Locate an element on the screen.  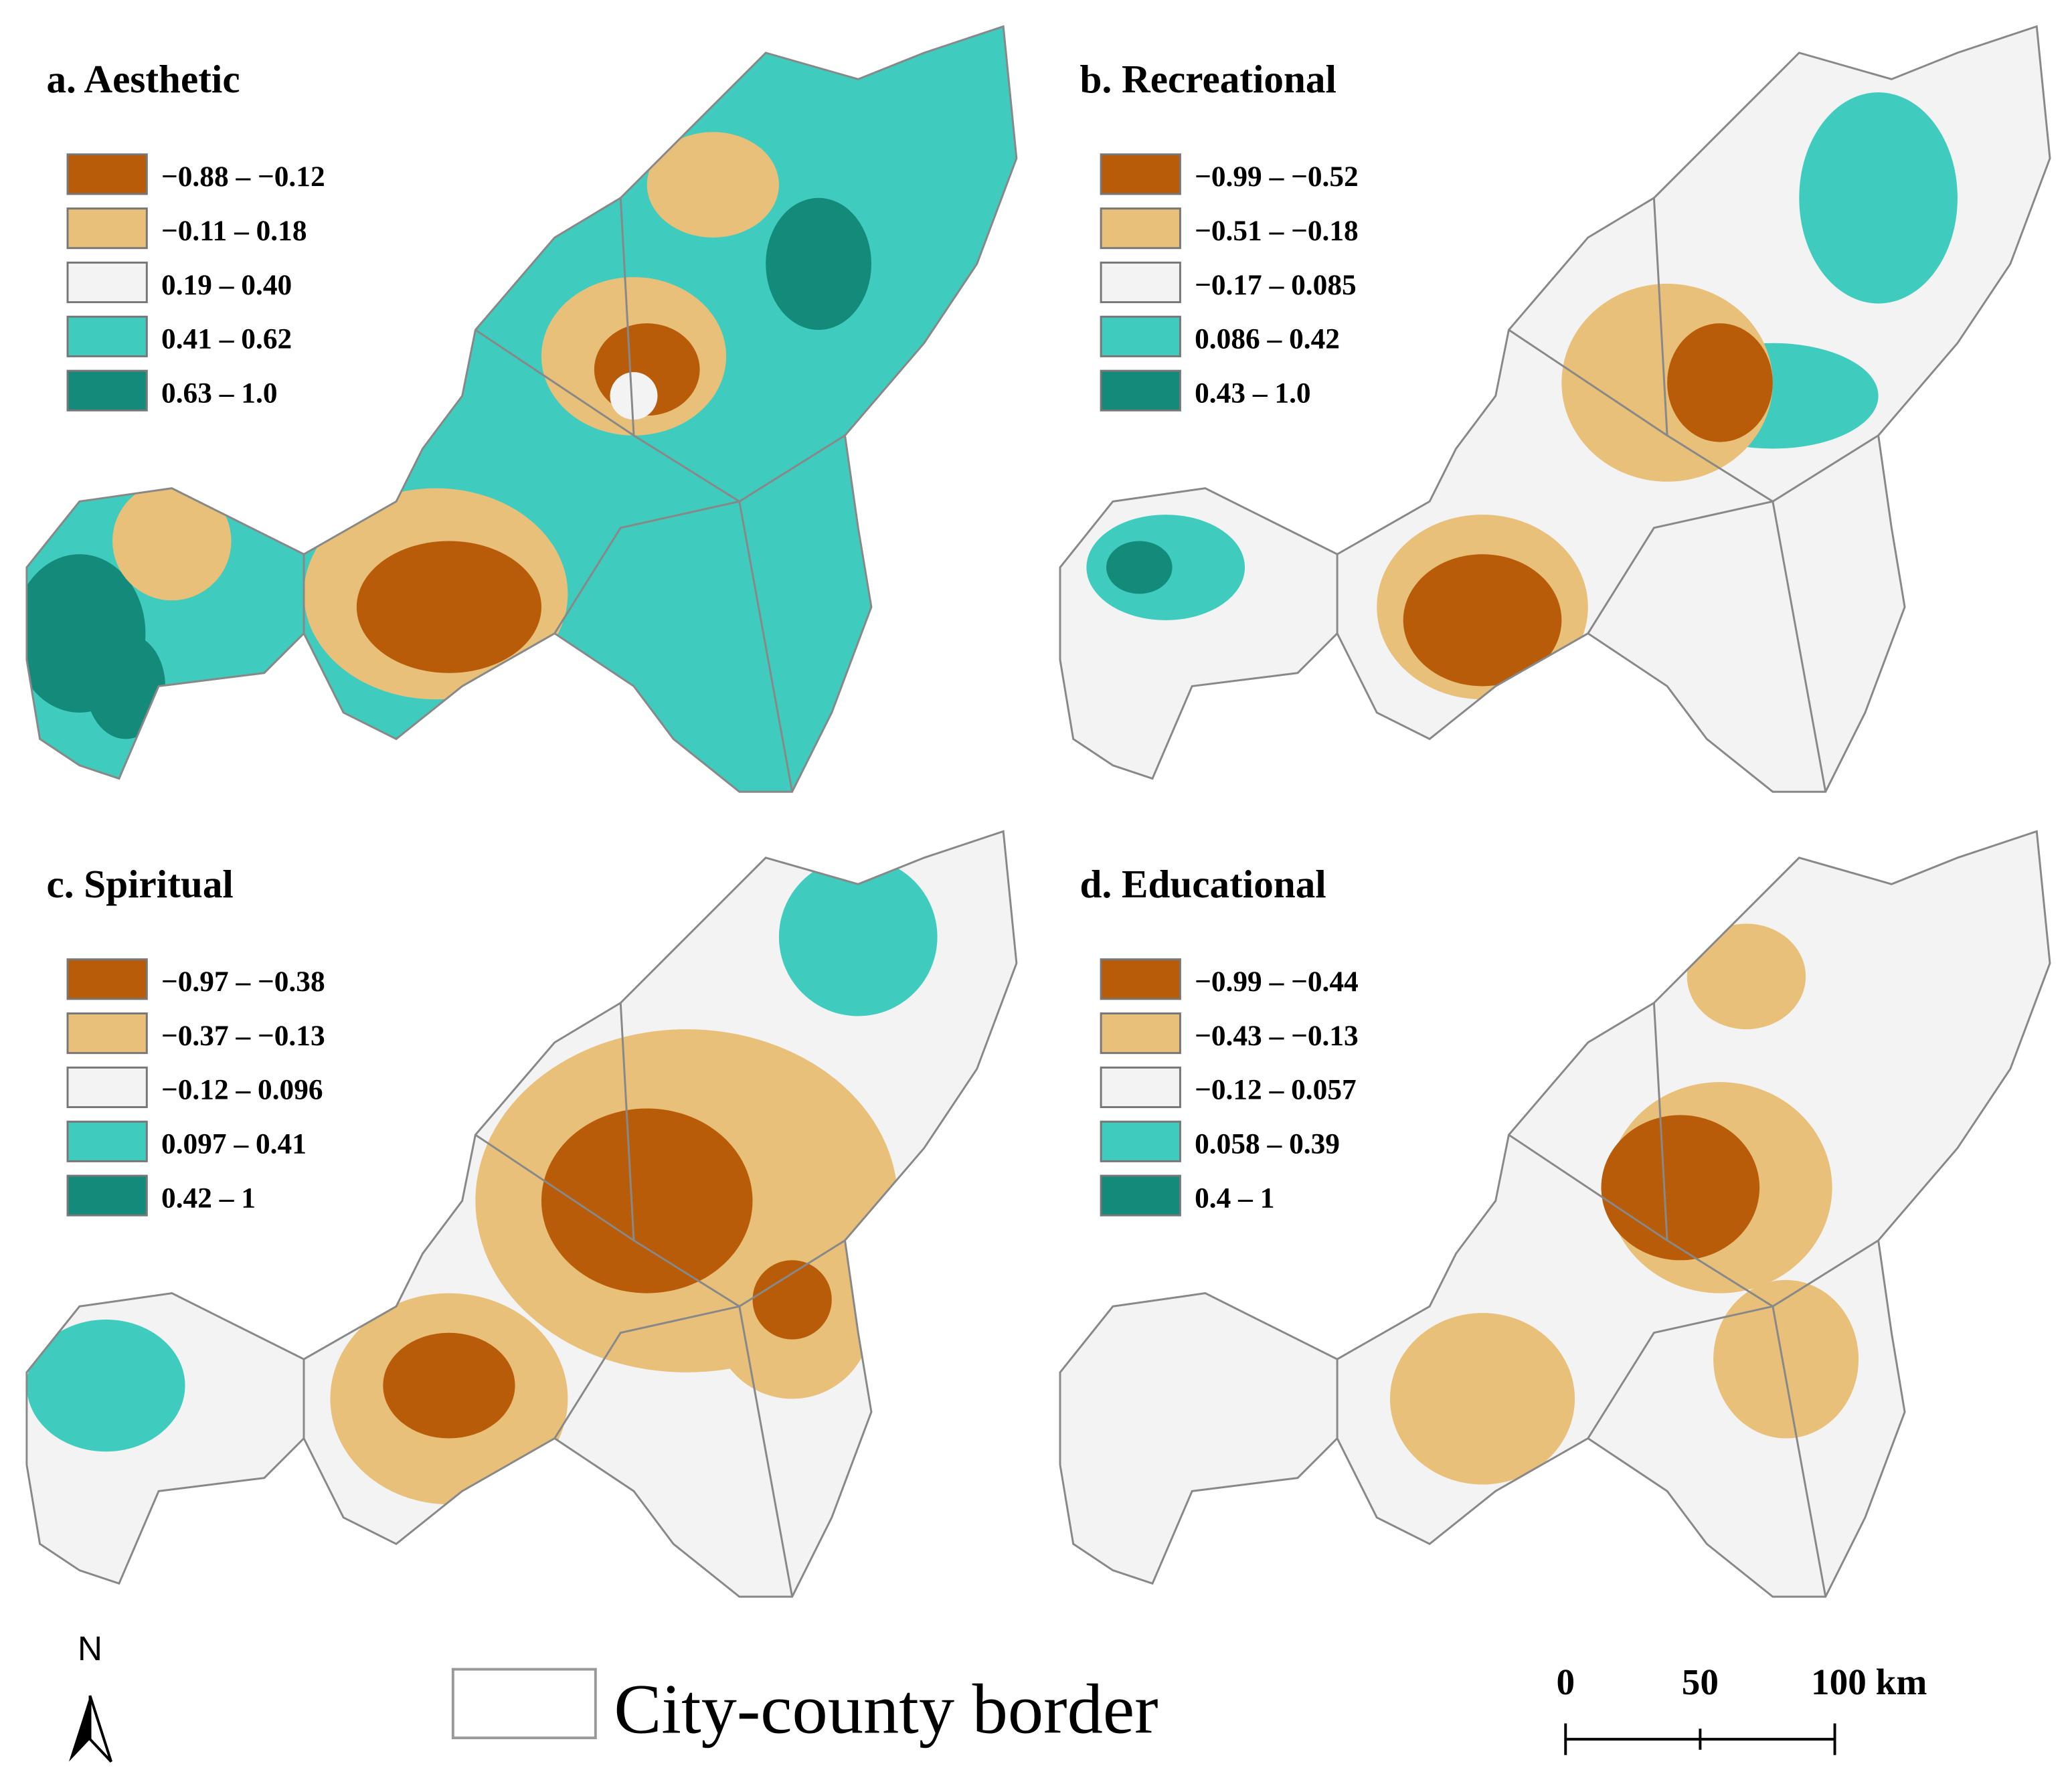
scale-label: 50 is located at coordinates (1700, 1682).